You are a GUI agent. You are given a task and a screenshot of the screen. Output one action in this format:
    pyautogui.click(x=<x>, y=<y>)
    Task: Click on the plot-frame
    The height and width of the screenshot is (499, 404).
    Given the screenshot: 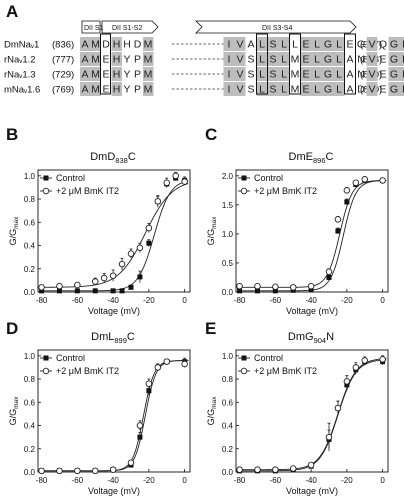 What is the action you would take?
    pyautogui.click(x=312, y=231)
    